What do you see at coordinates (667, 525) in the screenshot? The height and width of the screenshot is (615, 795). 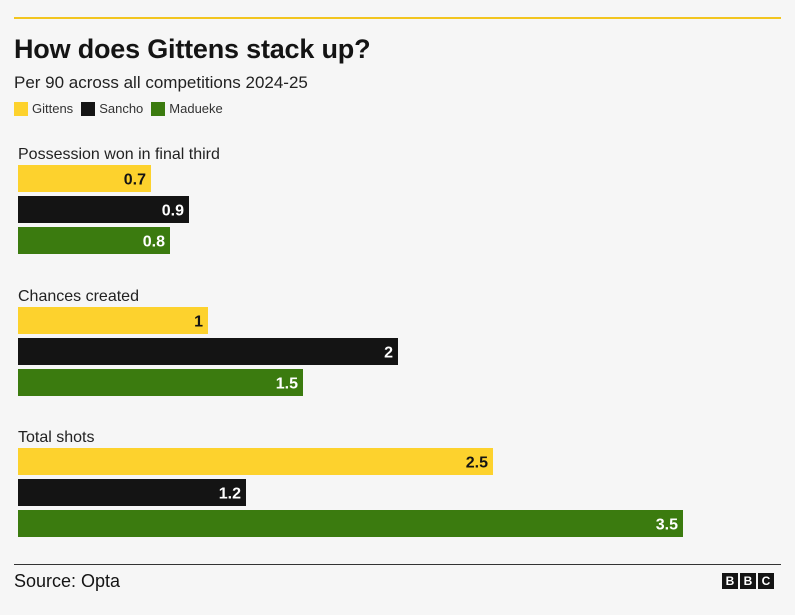 I see `data-label: 3.5` at bounding box center [667, 525].